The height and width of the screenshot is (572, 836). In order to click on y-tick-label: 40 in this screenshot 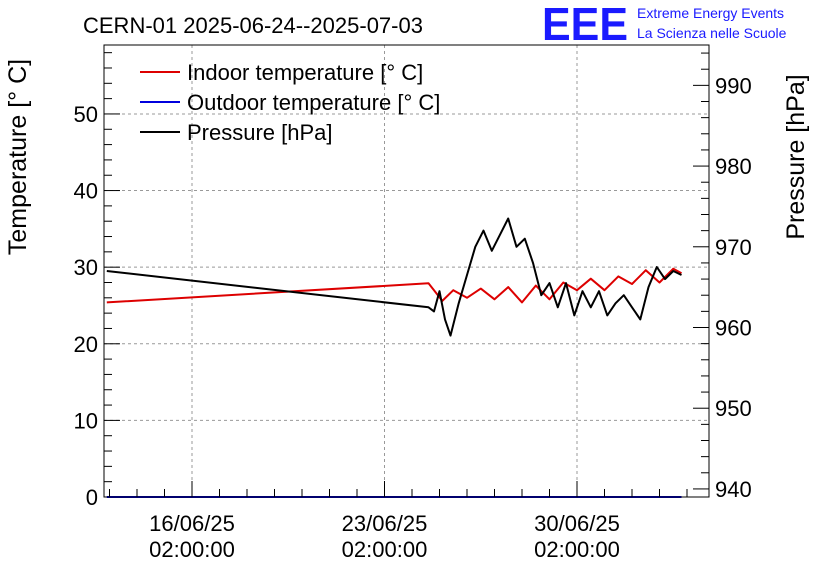, I will do `click(86, 191)`.